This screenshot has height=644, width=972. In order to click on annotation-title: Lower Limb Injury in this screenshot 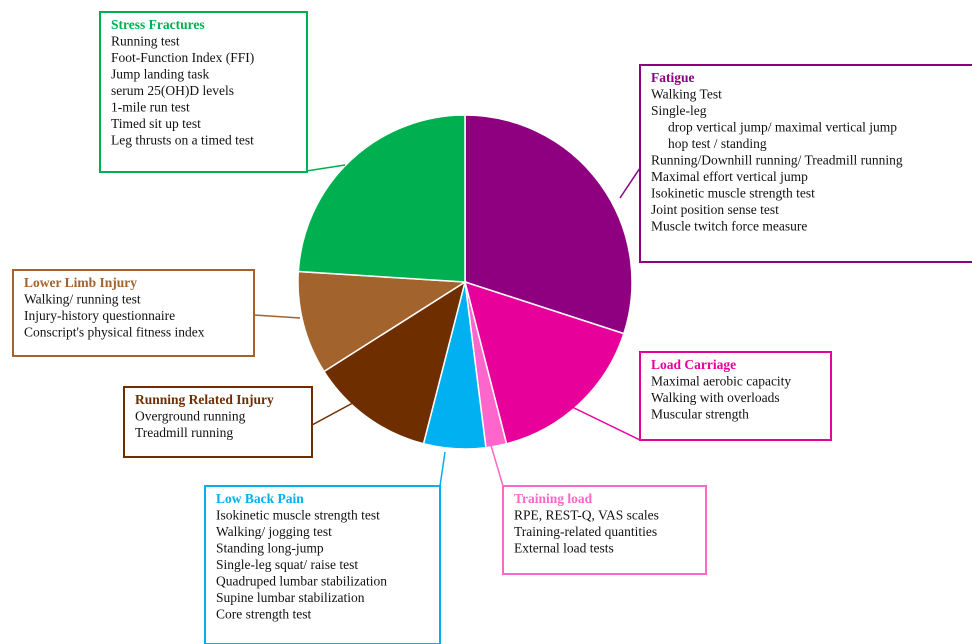, I will do `click(80, 282)`.